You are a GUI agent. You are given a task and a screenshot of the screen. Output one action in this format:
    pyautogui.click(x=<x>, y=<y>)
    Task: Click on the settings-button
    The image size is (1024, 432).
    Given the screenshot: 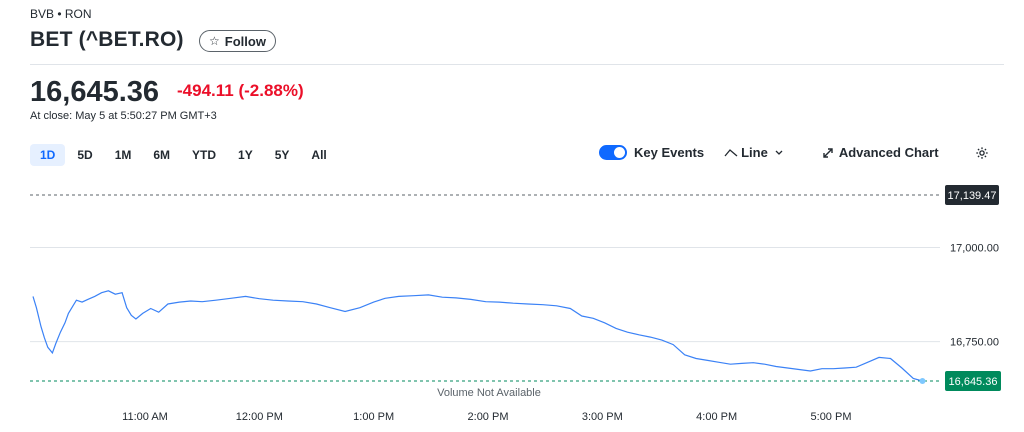 What is the action you would take?
    pyautogui.click(x=982, y=153)
    